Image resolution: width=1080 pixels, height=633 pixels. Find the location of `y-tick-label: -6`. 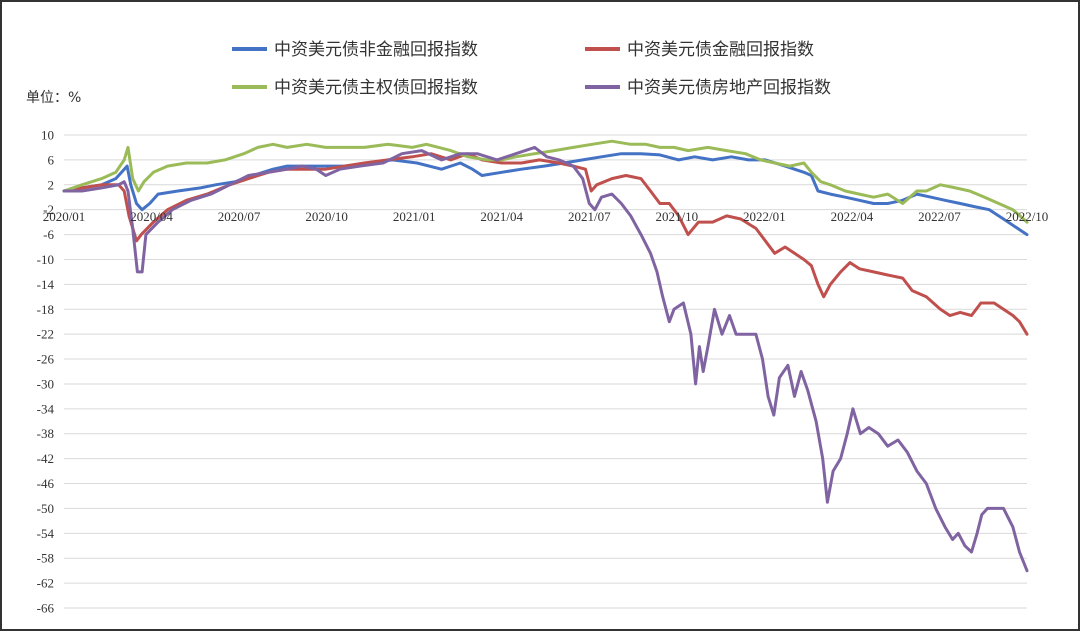

y-tick-label: -6 is located at coordinates (48, 234).